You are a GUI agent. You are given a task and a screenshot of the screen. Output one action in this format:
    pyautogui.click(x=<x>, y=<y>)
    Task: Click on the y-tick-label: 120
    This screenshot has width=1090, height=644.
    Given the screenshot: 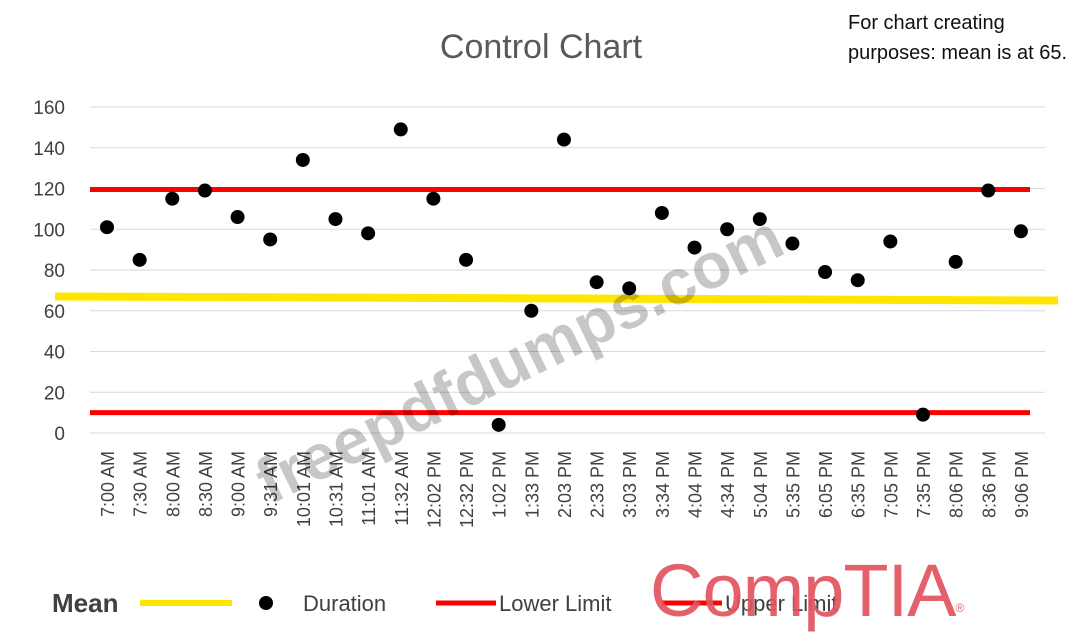 What is the action you would take?
    pyautogui.click(x=49, y=190)
    